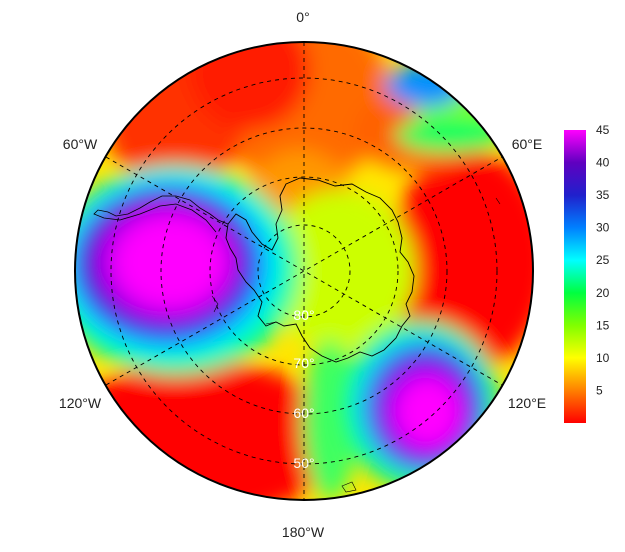 This screenshot has width=625, height=552. Describe the element at coordinates (599, 390) in the screenshot. I see `colorbar-tick-label: 5` at that location.